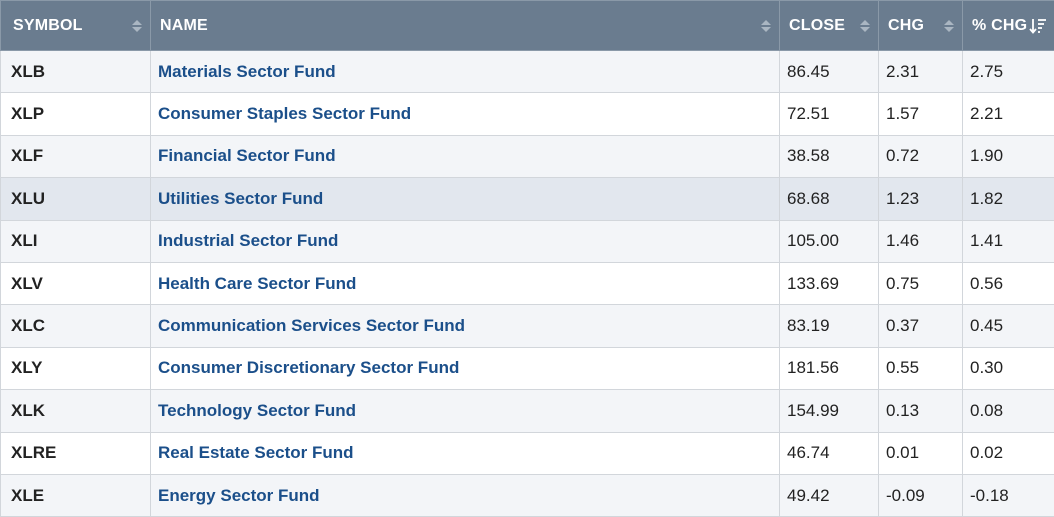 This screenshot has width=1054, height=517. What do you see at coordinates (76, 114) in the screenshot?
I see `symbol-cell: XLP` at bounding box center [76, 114].